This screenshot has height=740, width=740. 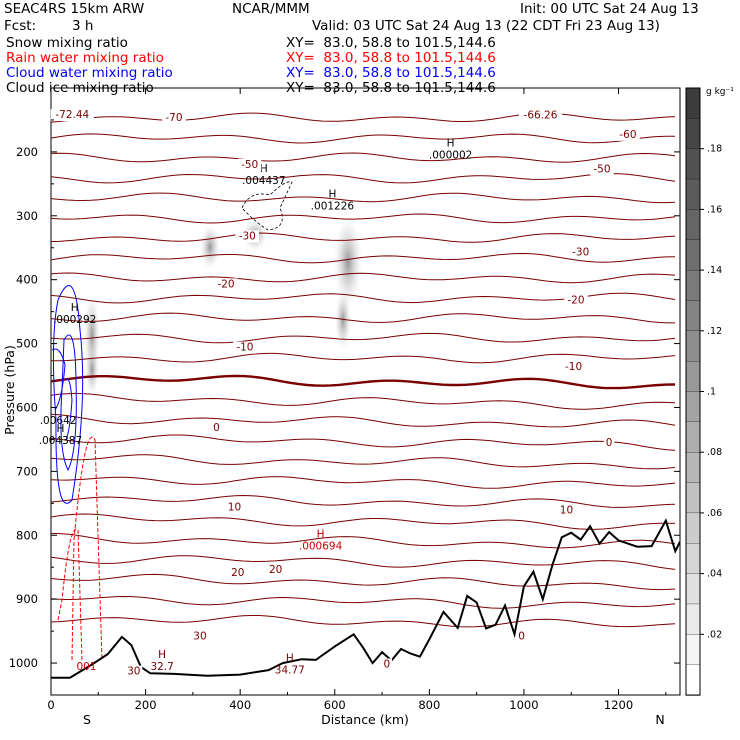 What do you see at coordinates (720, 92) in the screenshot?
I see `colorbar-unit: g kg⁻¹` at bounding box center [720, 92].